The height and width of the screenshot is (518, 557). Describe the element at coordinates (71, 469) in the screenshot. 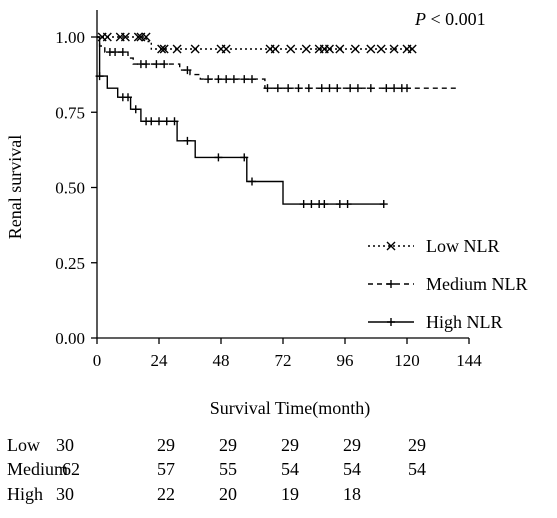

I see `risk-count: 62` at that location.